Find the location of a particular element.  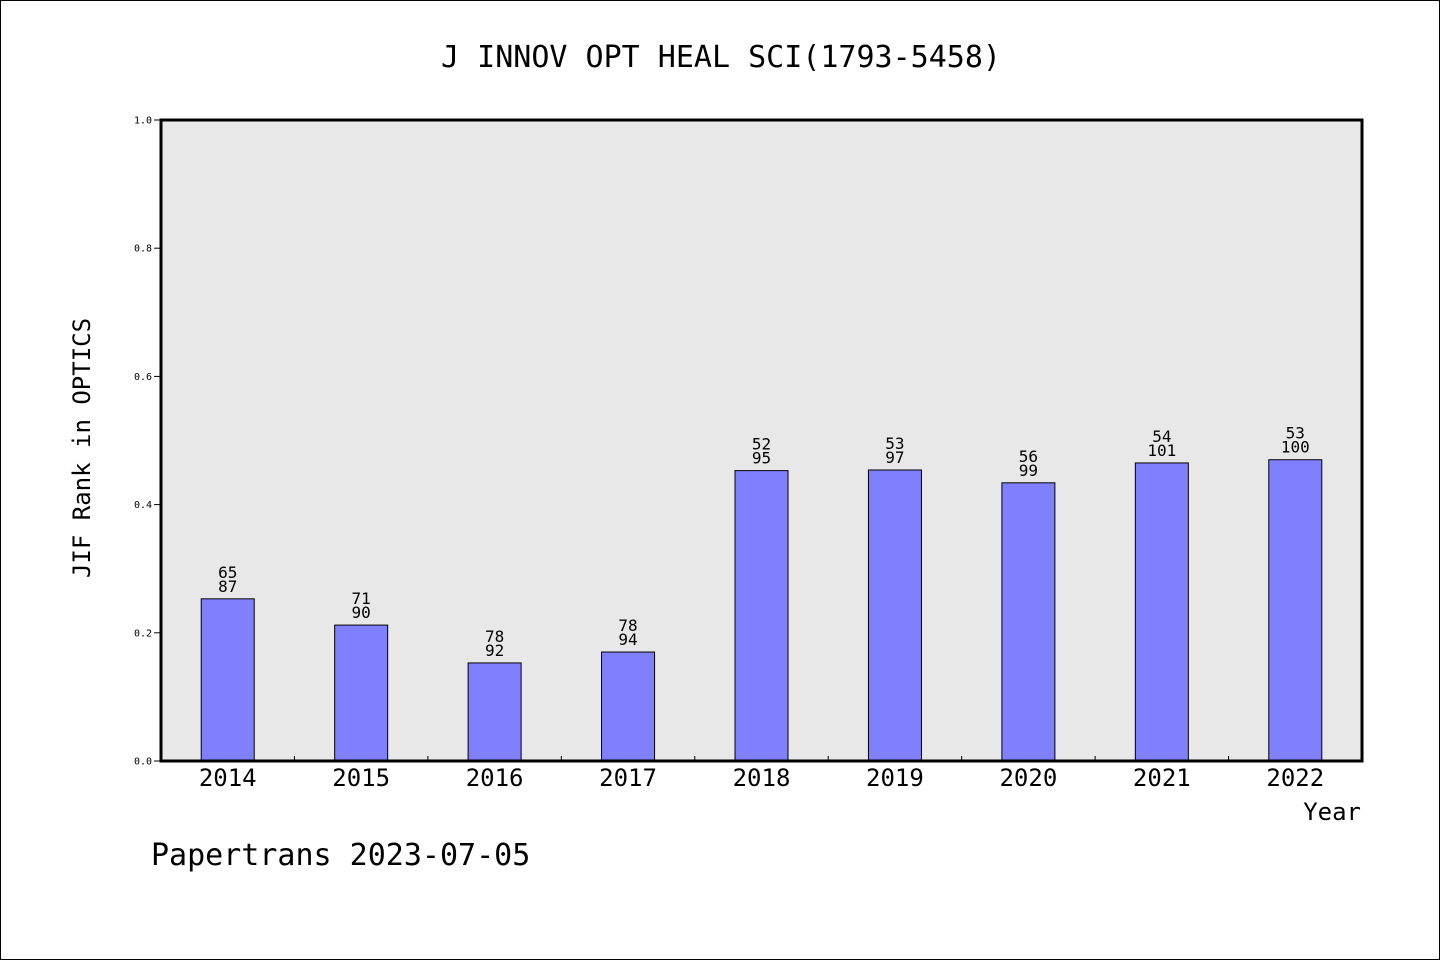

footer-credit: Papertrans 2023-07-05 is located at coordinates (340, 855).